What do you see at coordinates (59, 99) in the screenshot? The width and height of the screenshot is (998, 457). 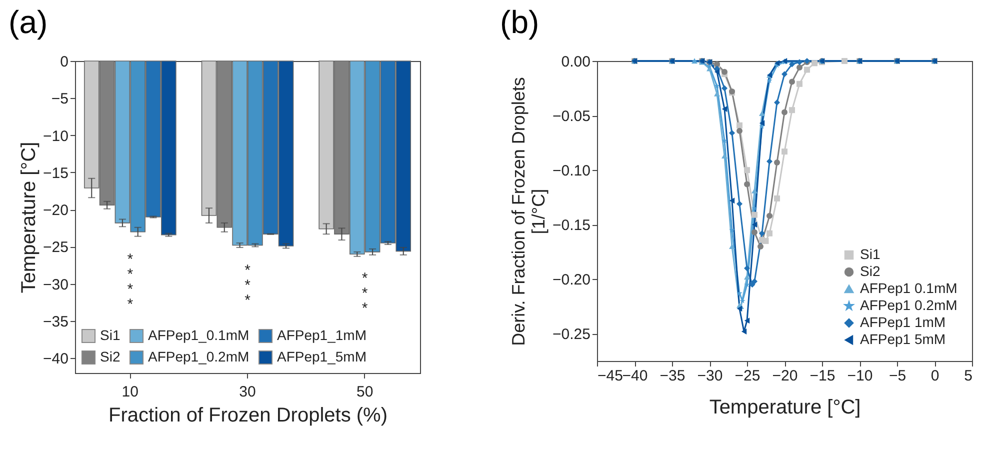 I see `y-tick-label: −5` at bounding box center [59, 99].